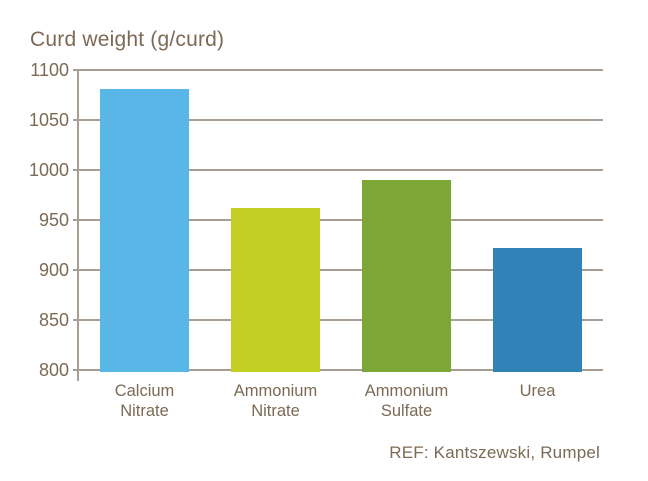 The width and height of the screenshot is (648, 481). Describe the element at coordinates (127, 39) in the screenshot. I see `chart-title: Curd weight (g/curd)` at that location.